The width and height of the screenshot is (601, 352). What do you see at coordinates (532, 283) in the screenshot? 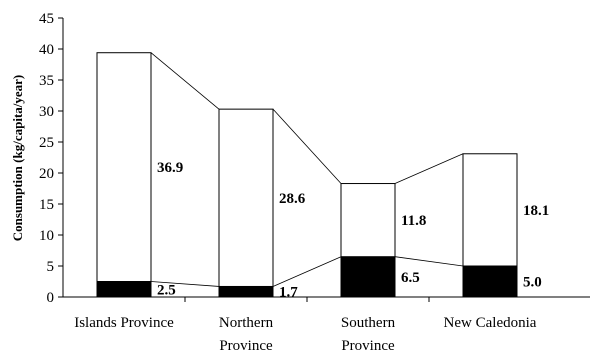
I see `data-label-lower: 5.0` at bounding box center [532, 283].